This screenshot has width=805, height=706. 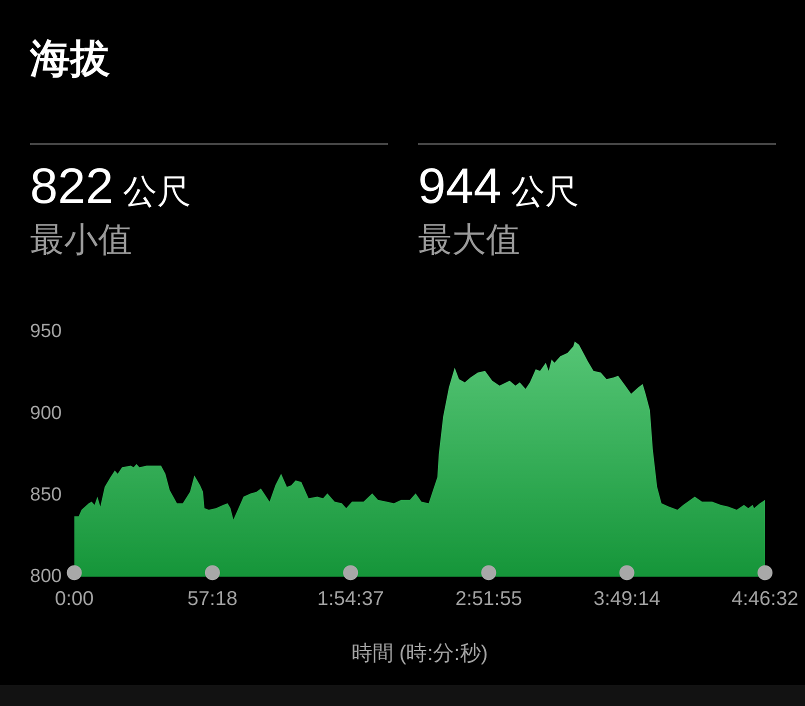 I want to click on y-tick-label: 900, so click(x=46, y=413).